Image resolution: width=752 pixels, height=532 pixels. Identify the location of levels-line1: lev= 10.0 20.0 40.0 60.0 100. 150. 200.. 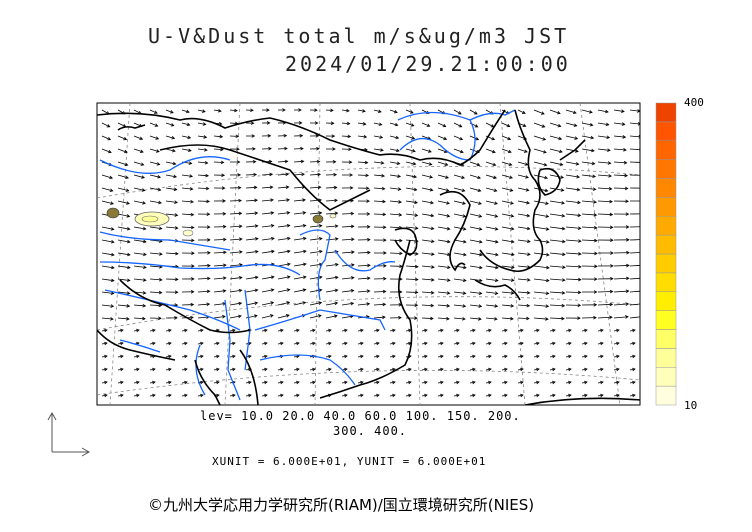
(360, 416).